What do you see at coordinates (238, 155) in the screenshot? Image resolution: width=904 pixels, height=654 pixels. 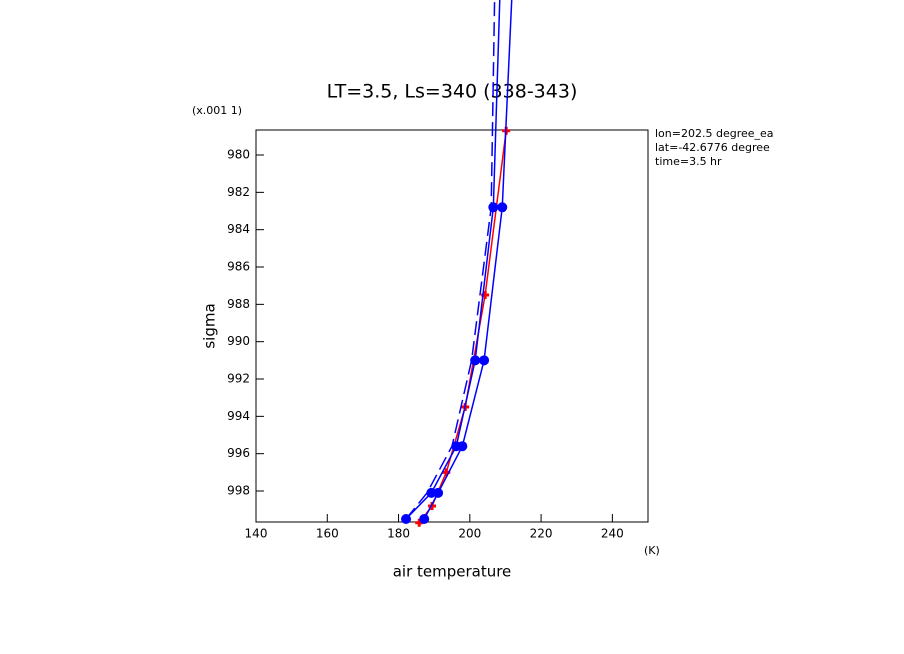 I see `y-tick-label: 980` at bounding box center [238, 155].